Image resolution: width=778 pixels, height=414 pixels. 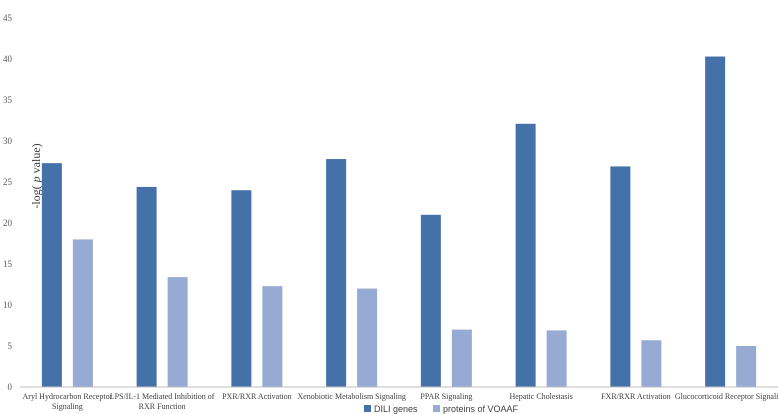 What do you see at coordinates (351, 396) in the screenshot?
I see `category-label: Xenobiotic Metabolism Signaling` at bounding box center [351, 396].